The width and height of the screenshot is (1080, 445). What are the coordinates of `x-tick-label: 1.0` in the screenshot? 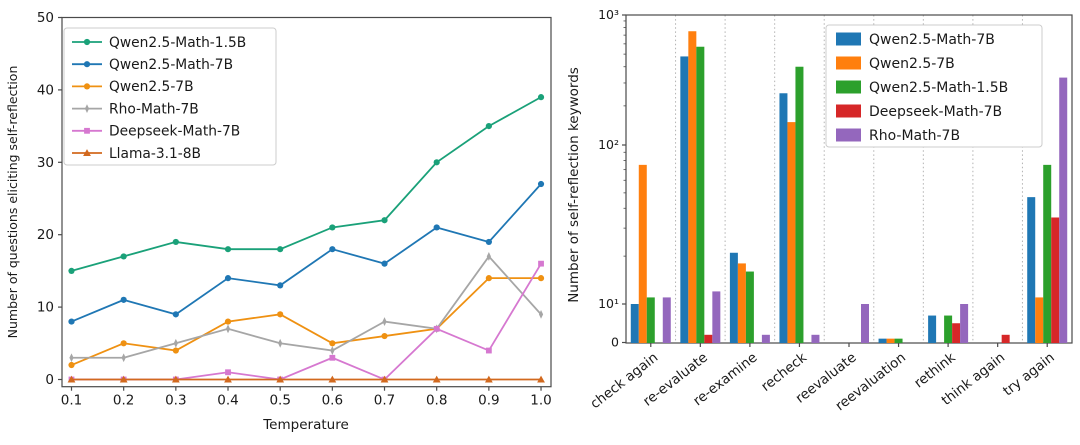 It's located at (540, 401).